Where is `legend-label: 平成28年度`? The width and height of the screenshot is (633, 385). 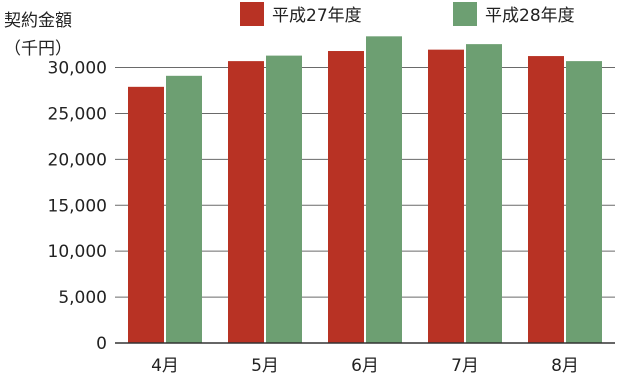 legend-label: 平成28年度 is located at coordinates (530, 16).